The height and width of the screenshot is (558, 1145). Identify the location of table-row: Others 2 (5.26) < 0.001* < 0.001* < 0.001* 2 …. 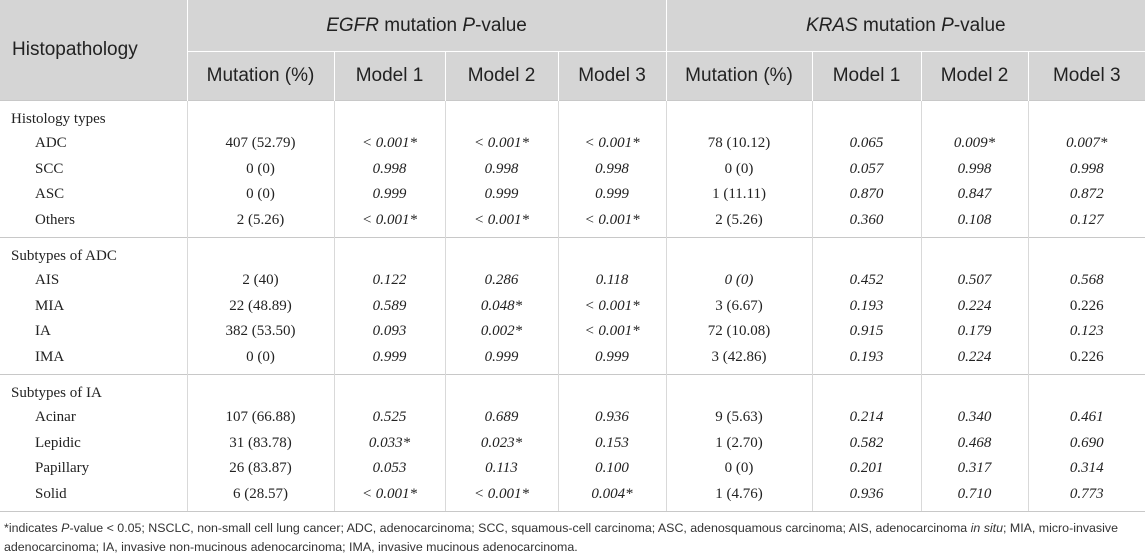
(572, 222).